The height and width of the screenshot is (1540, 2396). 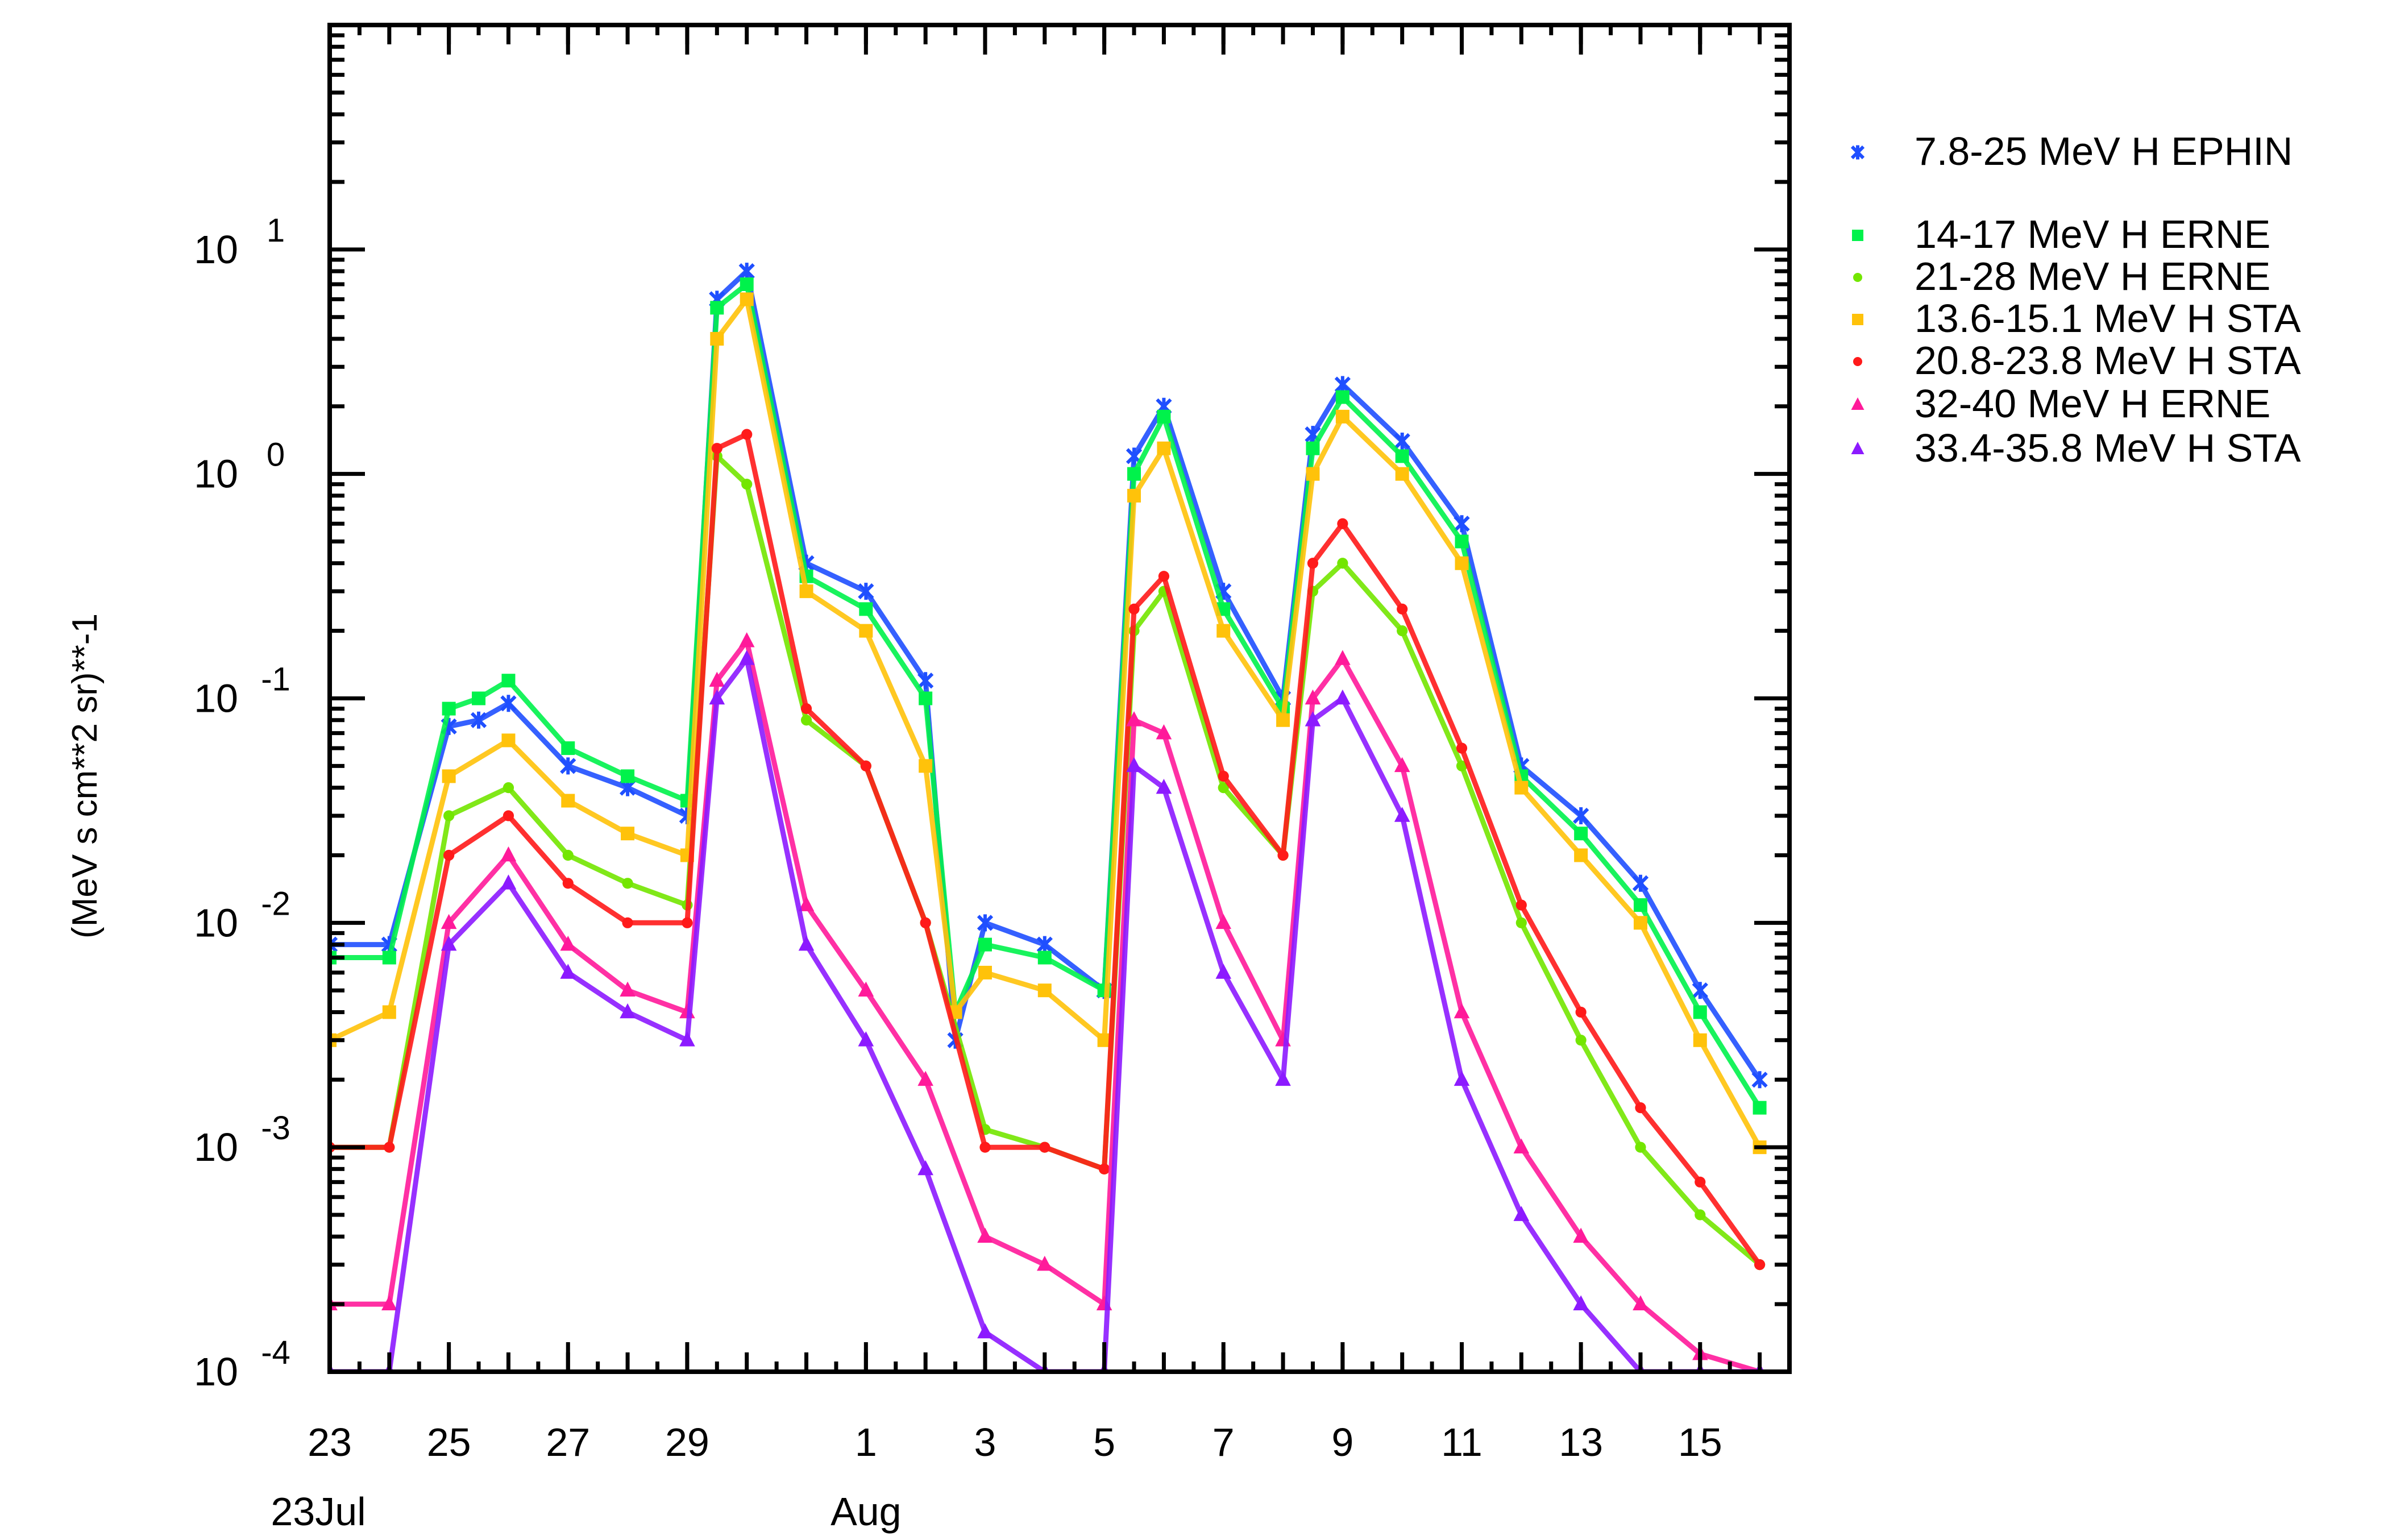 I want to click on legend-label: 32-40 MeV H ERNE, so click(x=2092, y=403).